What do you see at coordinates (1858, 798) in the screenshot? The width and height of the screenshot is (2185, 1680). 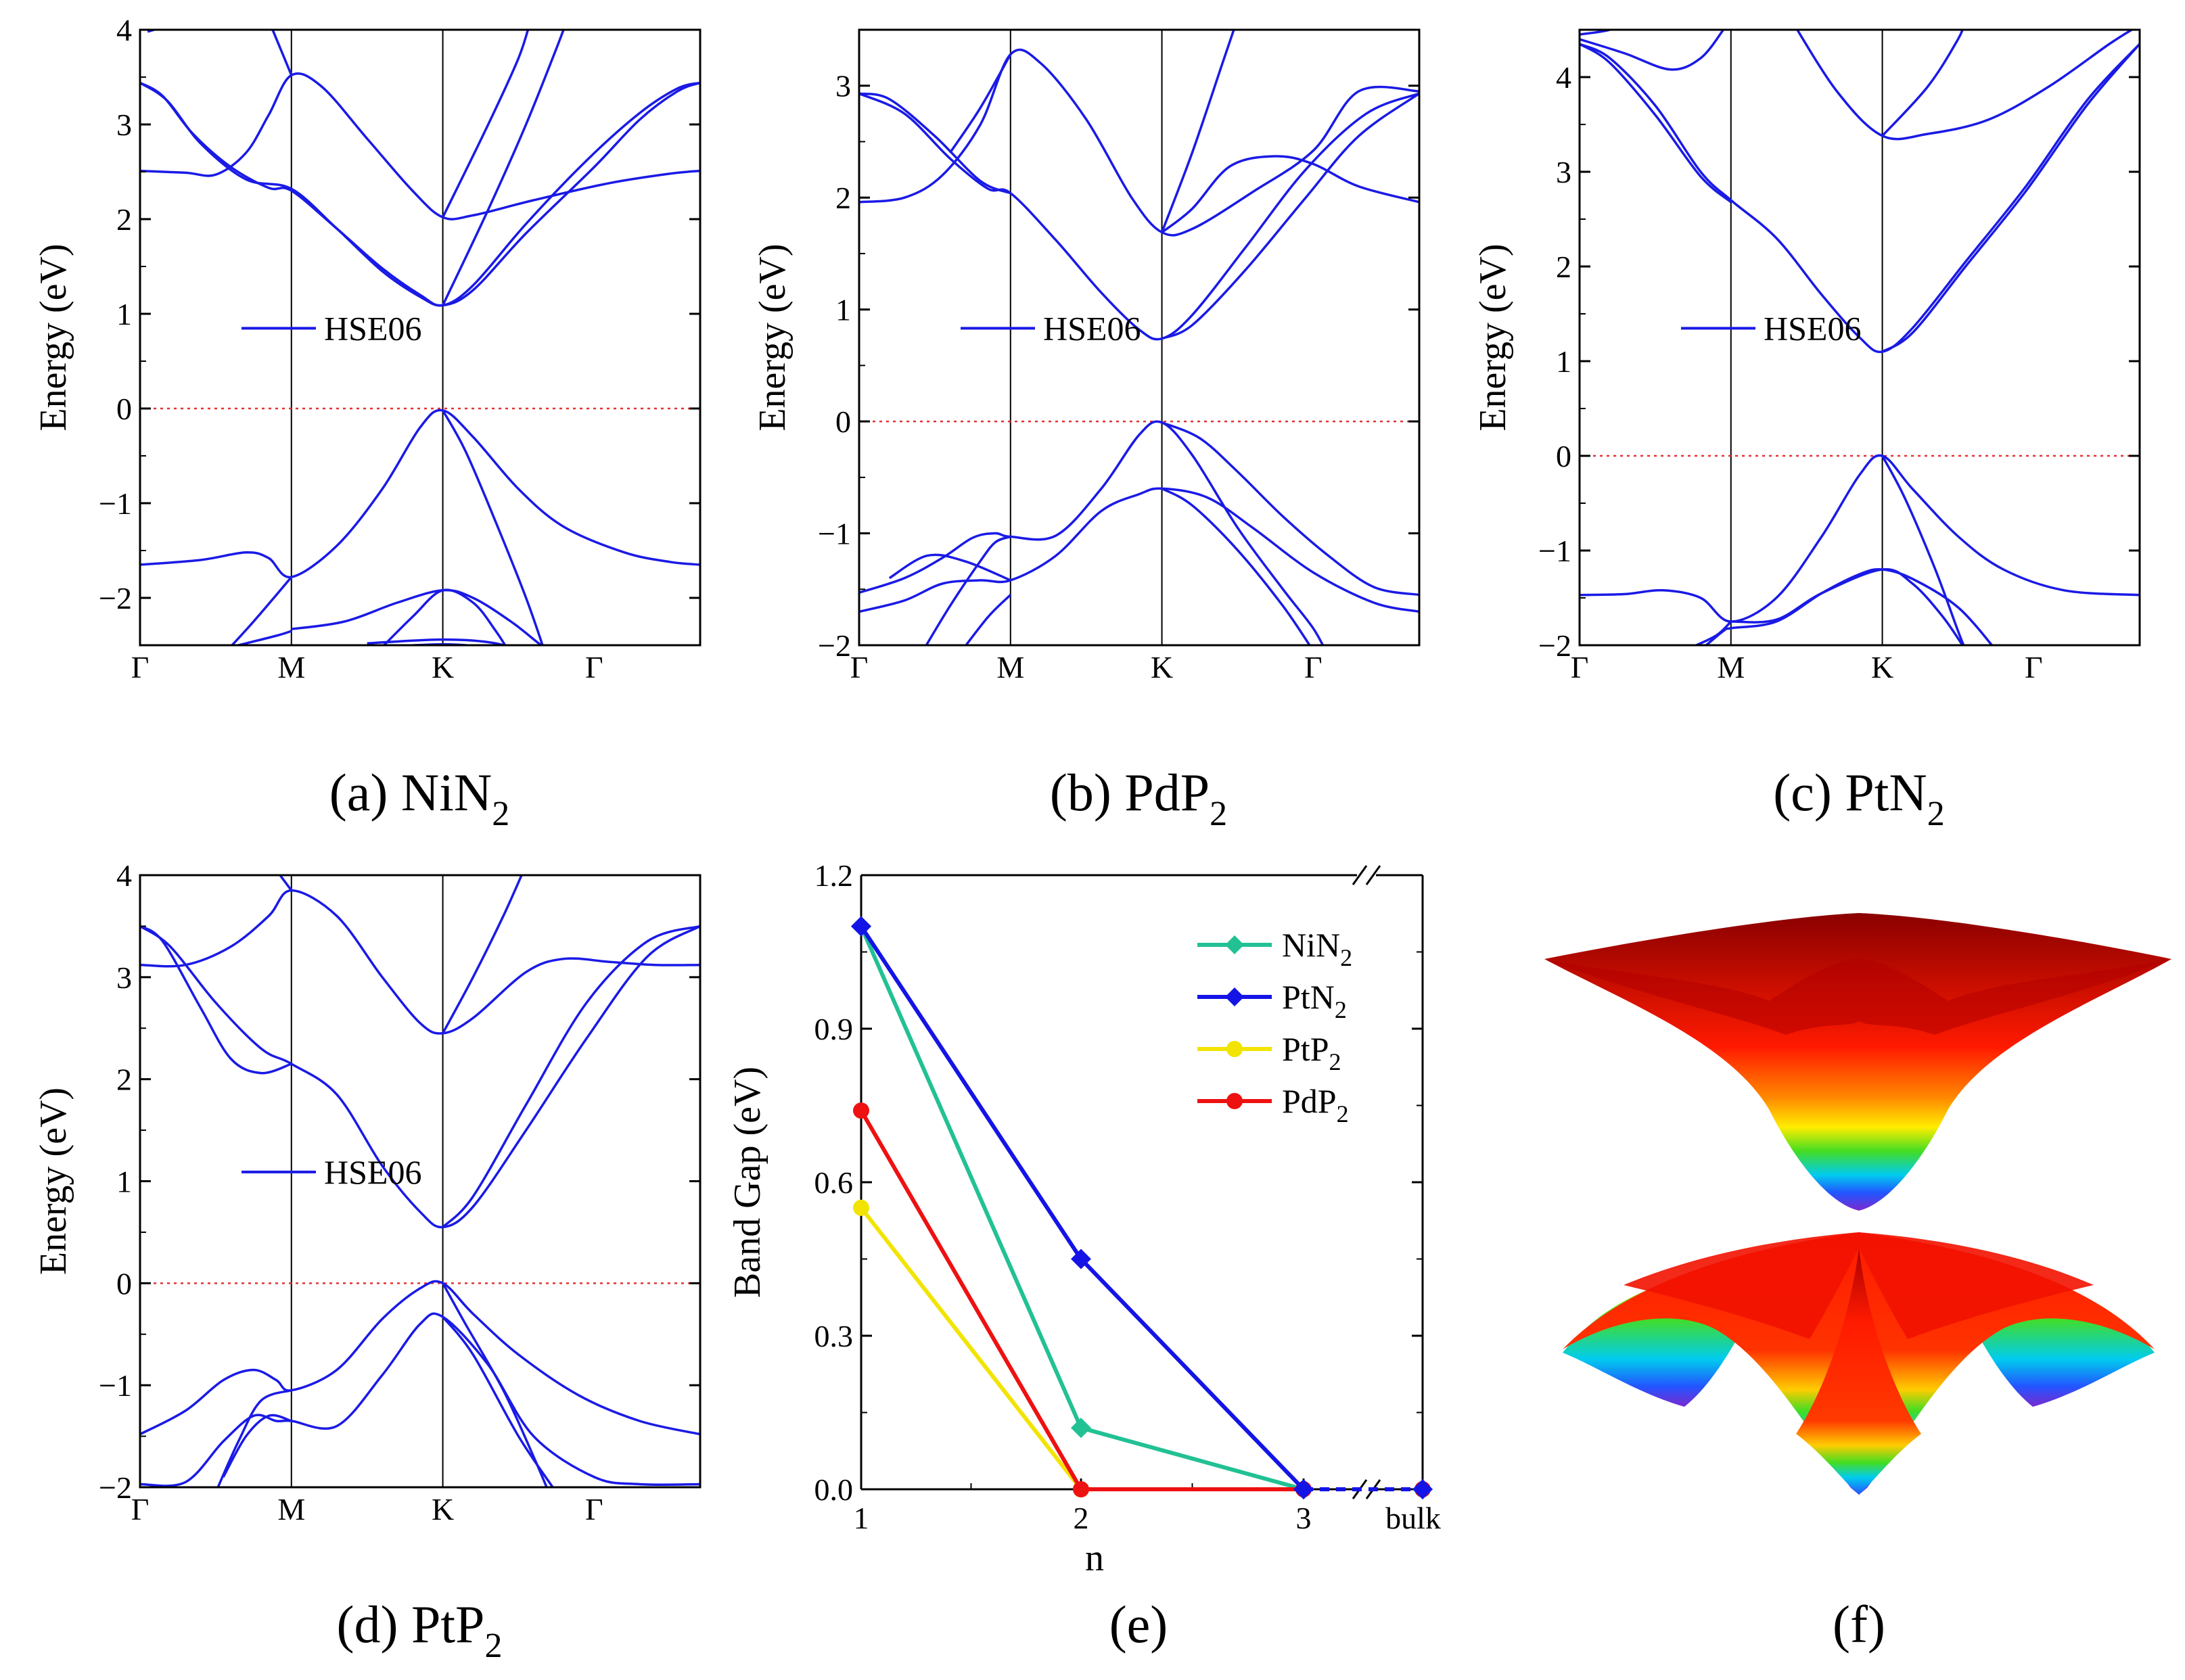 I see `caption-c: (c) PtN2` at bounding box center [1858, 798].